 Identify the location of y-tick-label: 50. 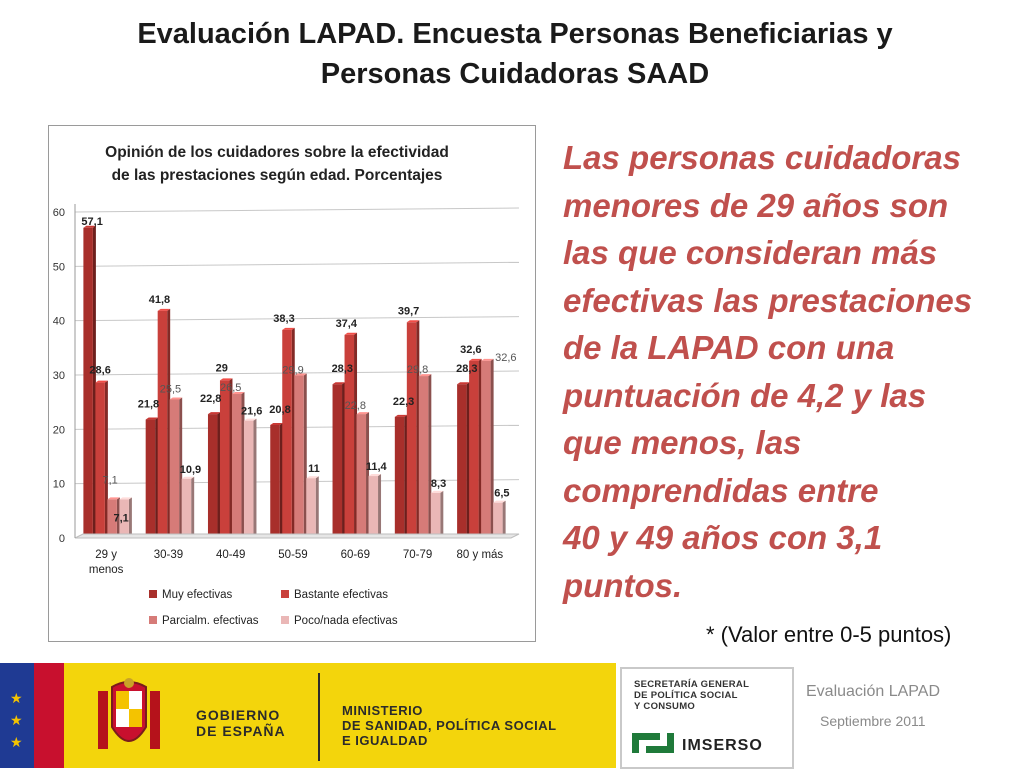
(59, 267).